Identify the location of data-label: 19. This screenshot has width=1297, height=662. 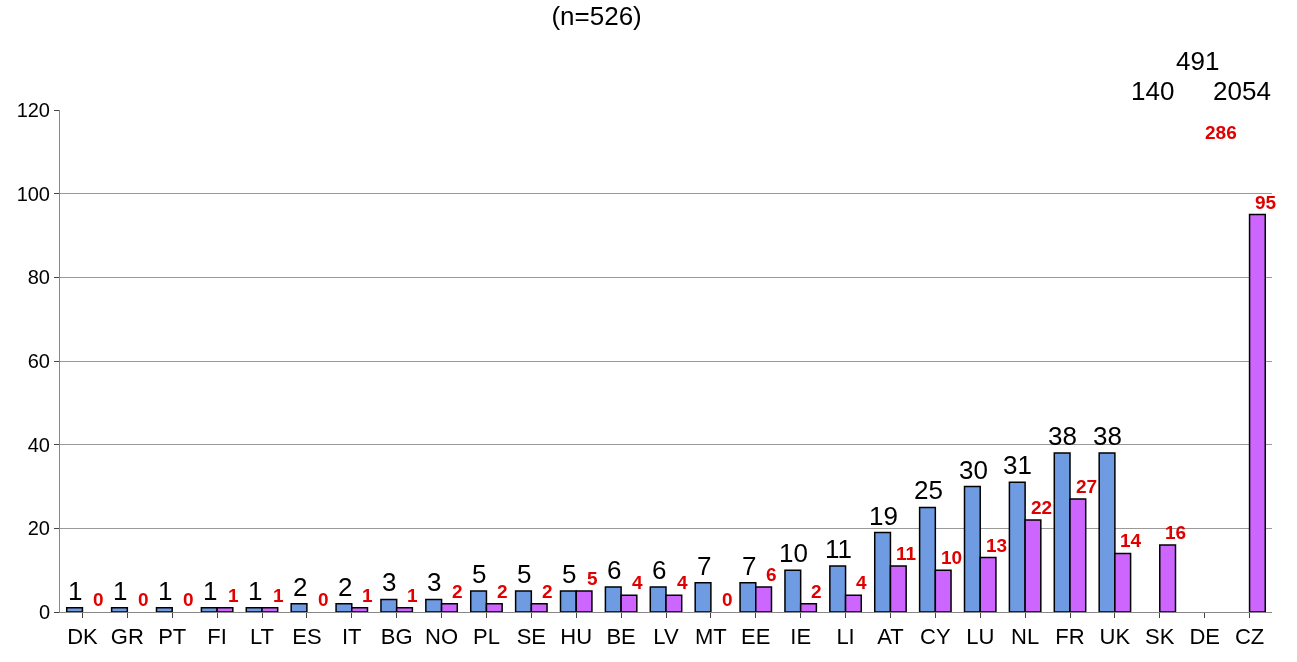
(883, 516).